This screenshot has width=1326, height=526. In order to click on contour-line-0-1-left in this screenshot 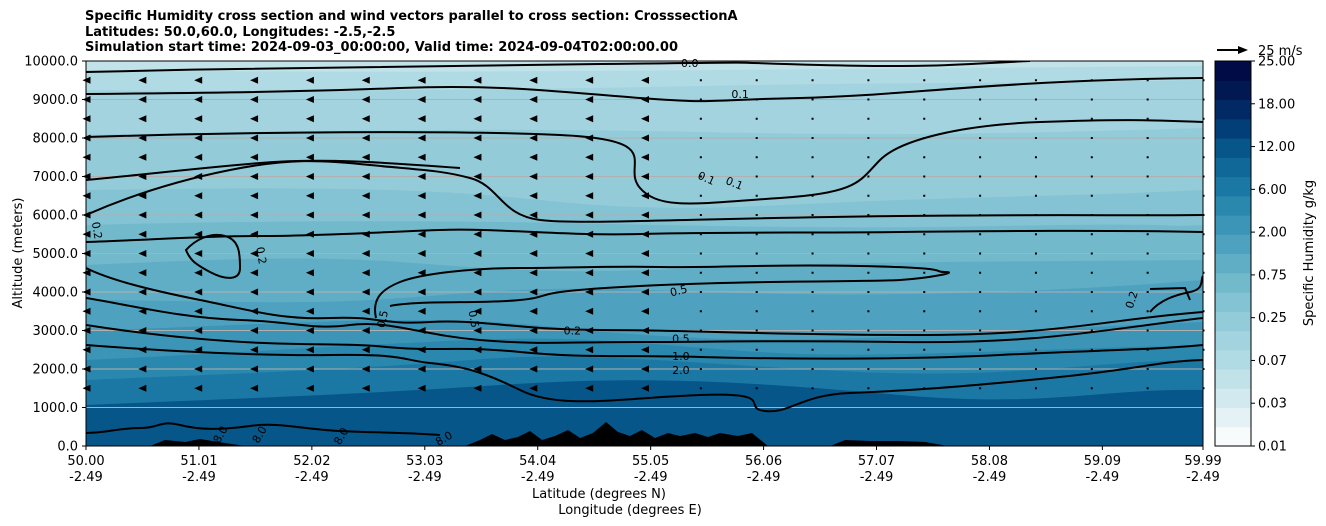, I will do `click(273, 170)`.